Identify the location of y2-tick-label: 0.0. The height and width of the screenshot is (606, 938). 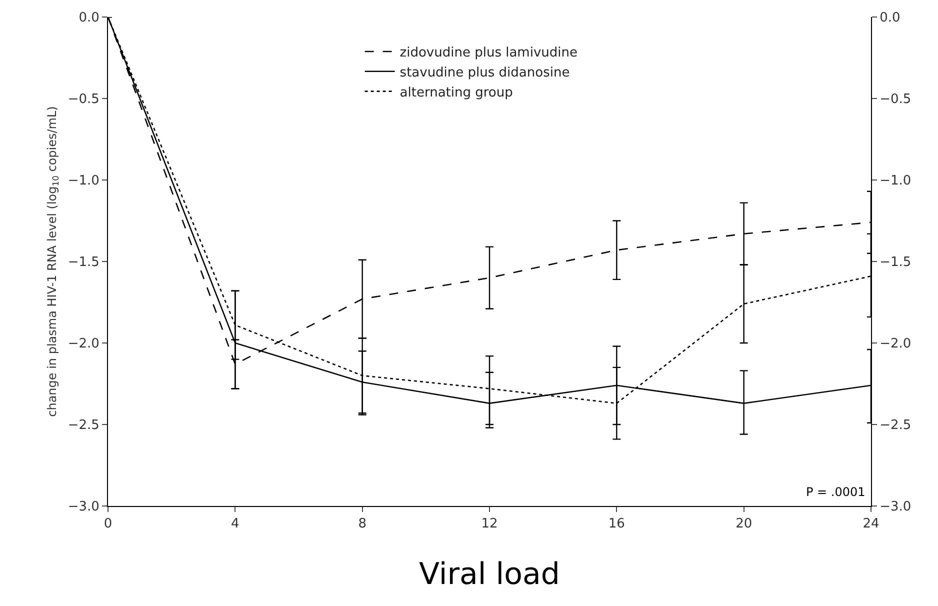
(890, 18).